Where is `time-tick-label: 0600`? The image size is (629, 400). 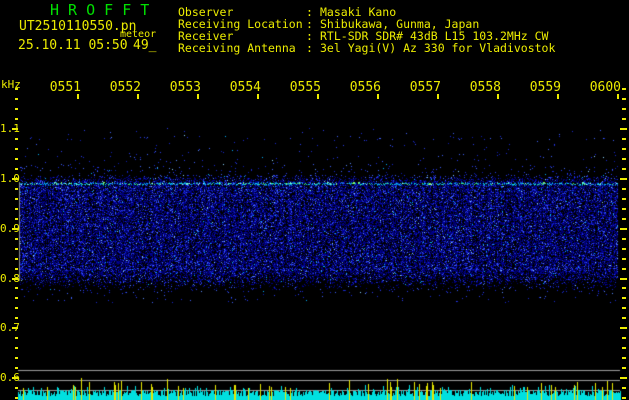 time-tick-label: 0600 is located at coordinates (605, 87).